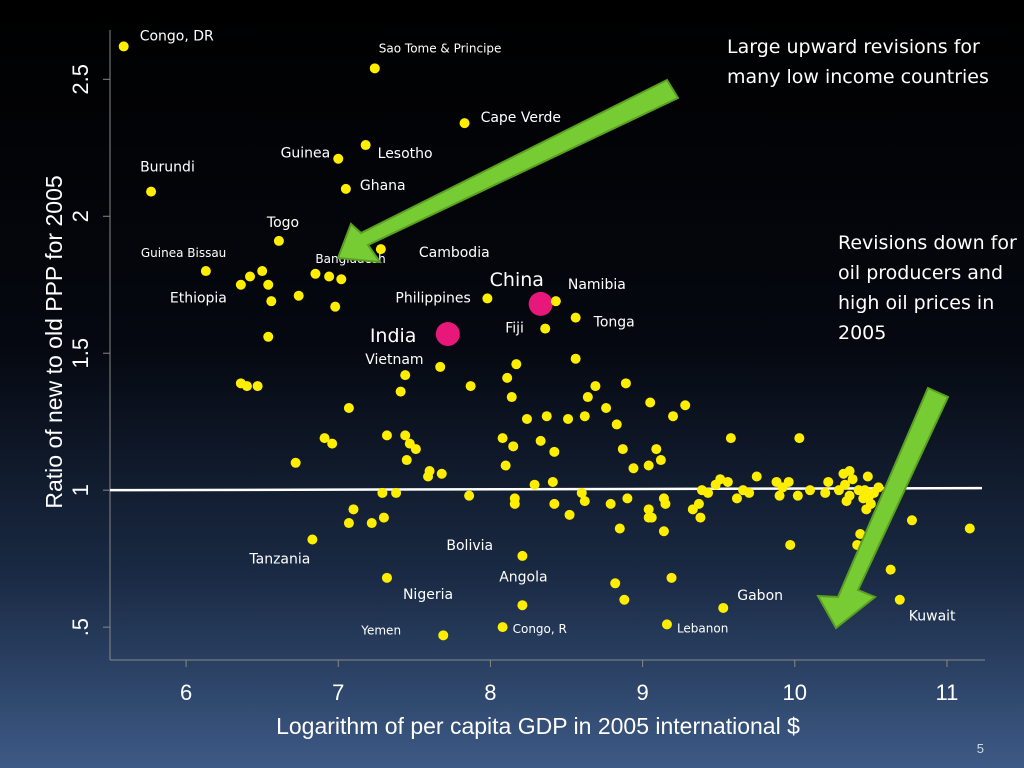  I want to click on slide-number: 5, so click(980, 748).